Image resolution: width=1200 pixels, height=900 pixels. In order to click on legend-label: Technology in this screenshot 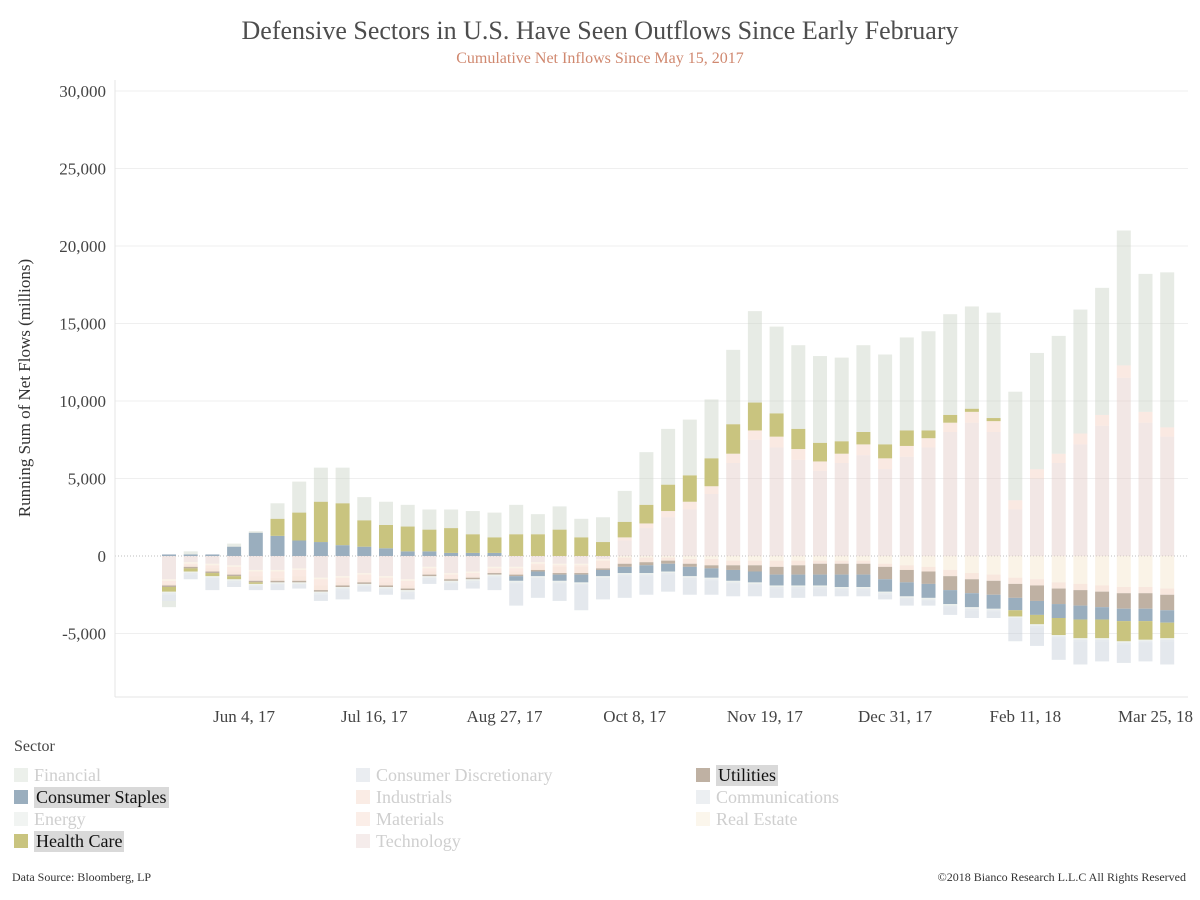, I will do `click(418, 840)`.